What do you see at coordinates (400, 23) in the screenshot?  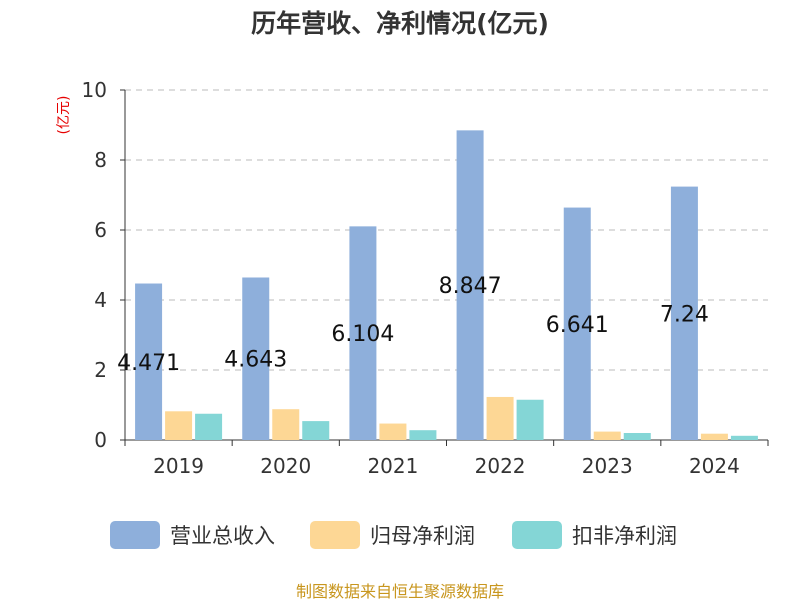 I see `chart-title: 历年营收、净利情况(亿元)` at bounding box center [400, 23].